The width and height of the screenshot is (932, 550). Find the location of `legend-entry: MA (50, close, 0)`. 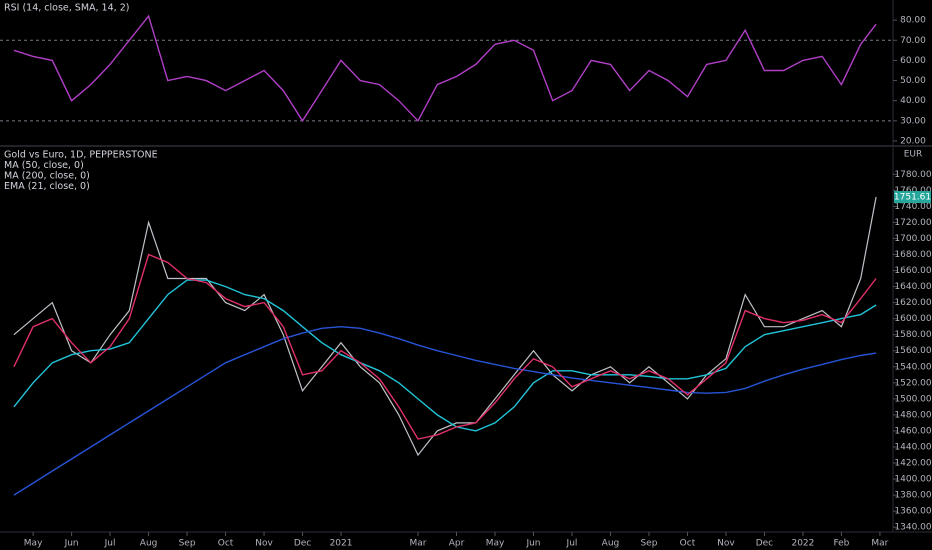

legend-entry: MA (50, close, 0) is located at coordinates (44, 165).